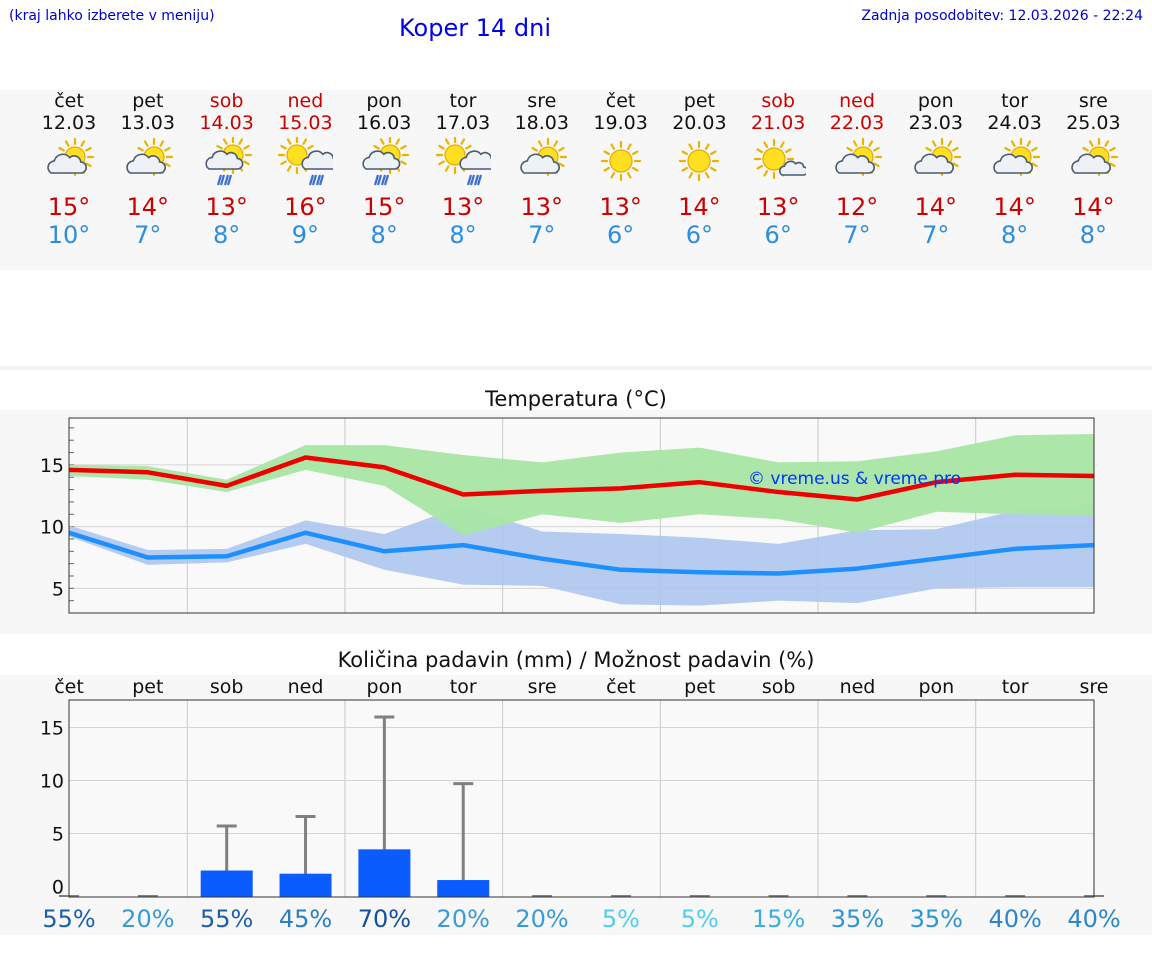  Describe the element at coordinates (854, 479) in the screenshot. I see `watermark: © vreme.us & vreme.pro` at that location.